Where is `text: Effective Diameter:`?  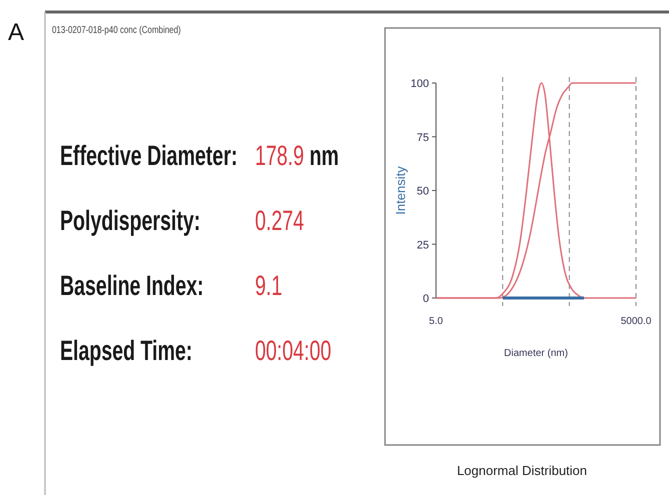
text: Effective Diameter: is located at coordinates (149, 156).